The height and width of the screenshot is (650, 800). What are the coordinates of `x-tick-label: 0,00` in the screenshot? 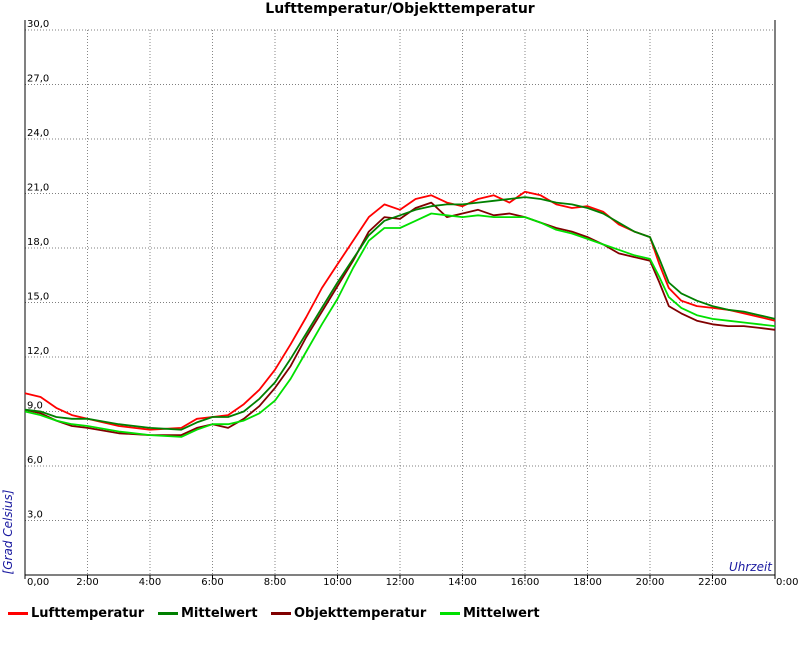 It's located at (38, 582).